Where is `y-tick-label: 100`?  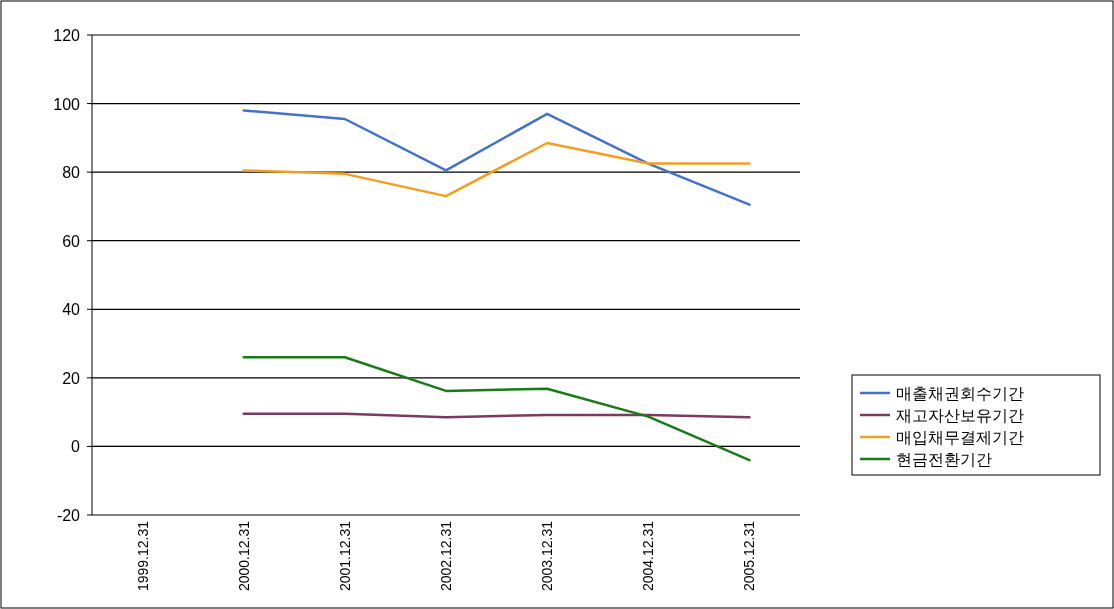 y-tick-label: 100 is located at coordinates (67, 104).